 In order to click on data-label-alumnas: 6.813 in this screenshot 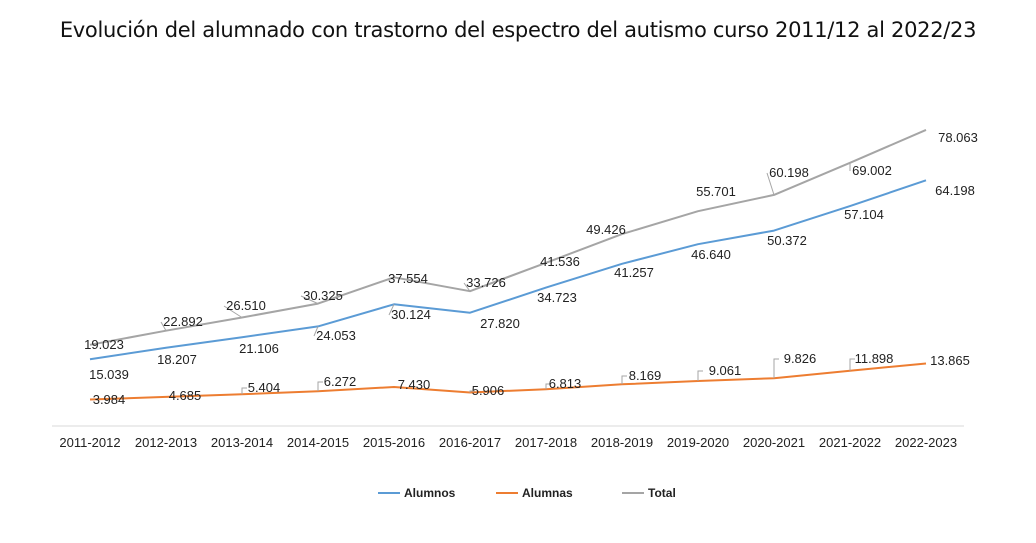, I will do `click(565, 383)`.